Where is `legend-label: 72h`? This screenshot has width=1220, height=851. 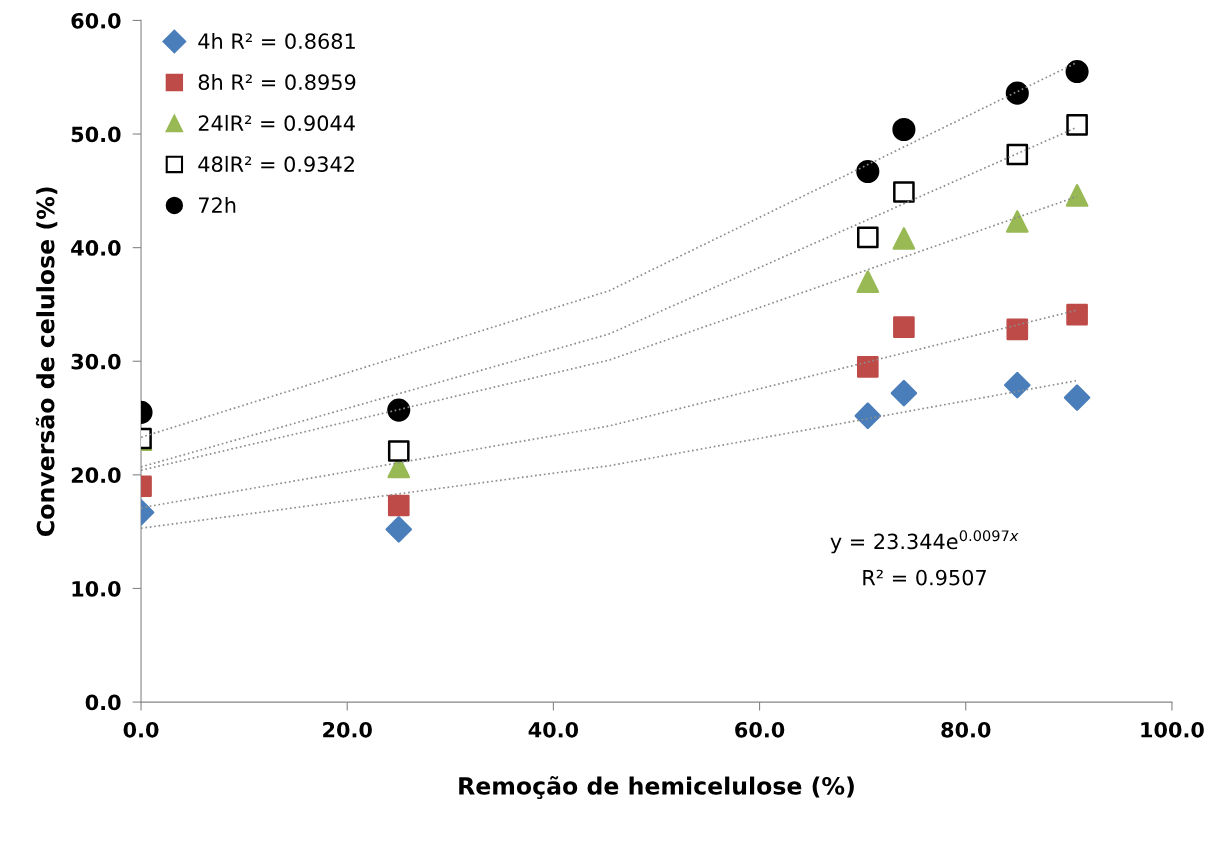
legend-label: 72h is located at coordinates (217, 204).